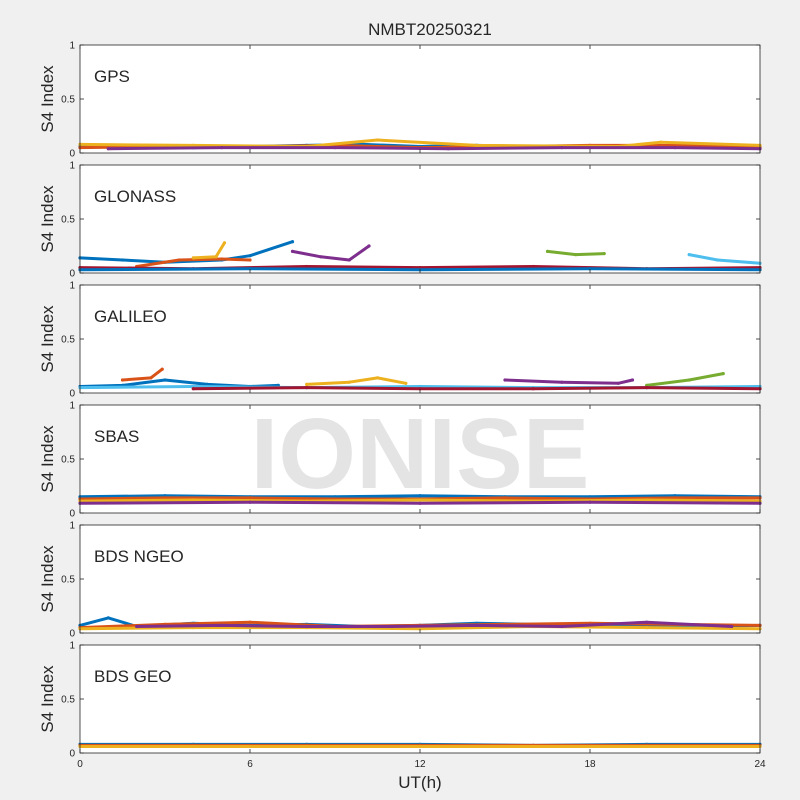 The image size is (800, 800). Describe the element at coordinates (72, 166) in the screenshot. I see `y-tick-label-1-2: 1` at that location.